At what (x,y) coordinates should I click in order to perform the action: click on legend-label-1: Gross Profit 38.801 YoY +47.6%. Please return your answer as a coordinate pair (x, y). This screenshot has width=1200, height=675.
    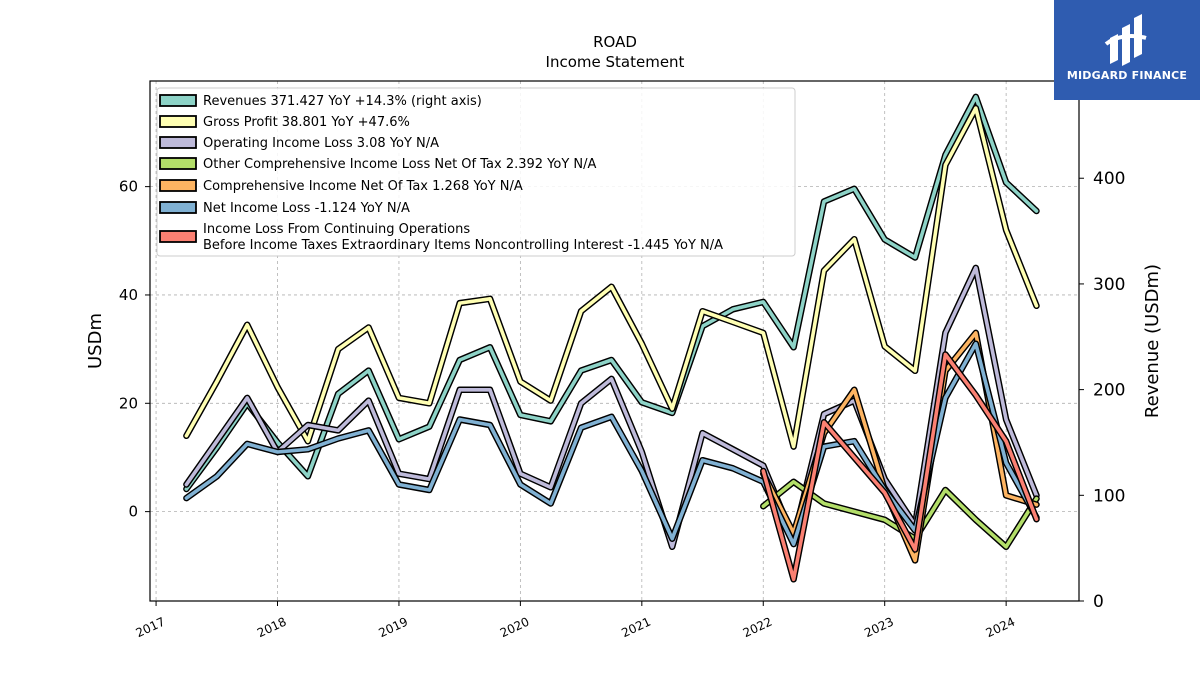
    Looking at the image, I should click on (306, 122).